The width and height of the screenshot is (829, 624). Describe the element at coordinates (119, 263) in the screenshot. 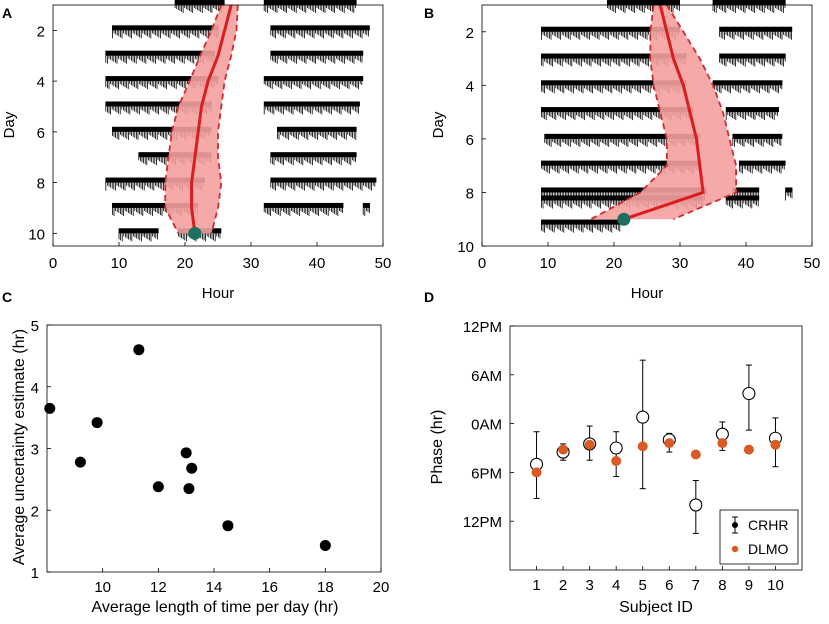

I see `panel-a-x-tick-label: 10` at that location.